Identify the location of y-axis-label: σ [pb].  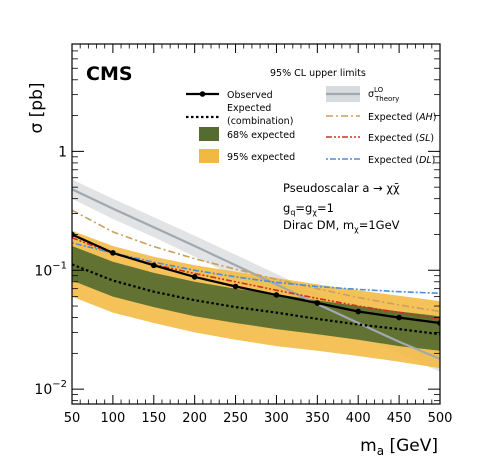
(37, 107).